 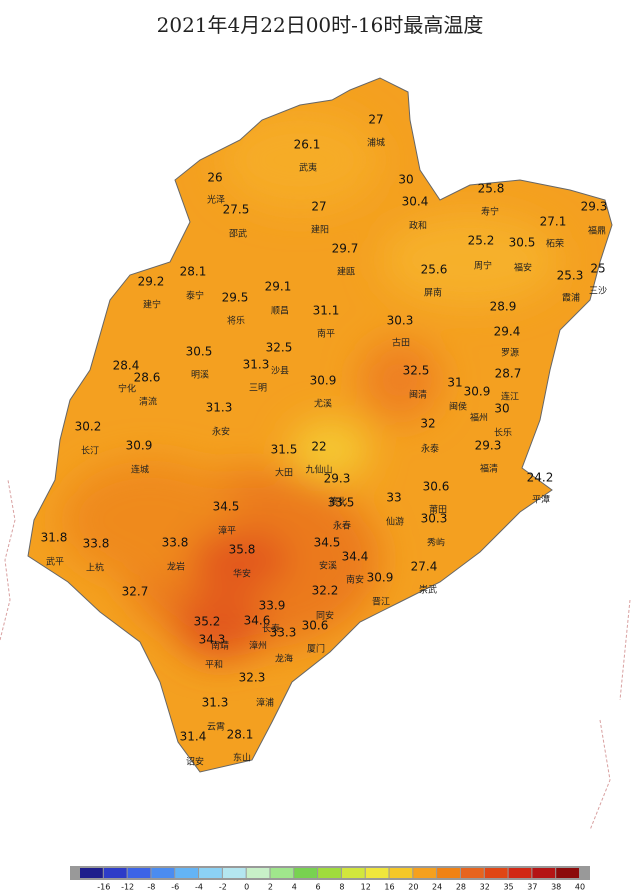 What do you see at coordinates (541, 500) in the screenshot?
I see `place-name: 平潭` at bounding box center [541, 500].